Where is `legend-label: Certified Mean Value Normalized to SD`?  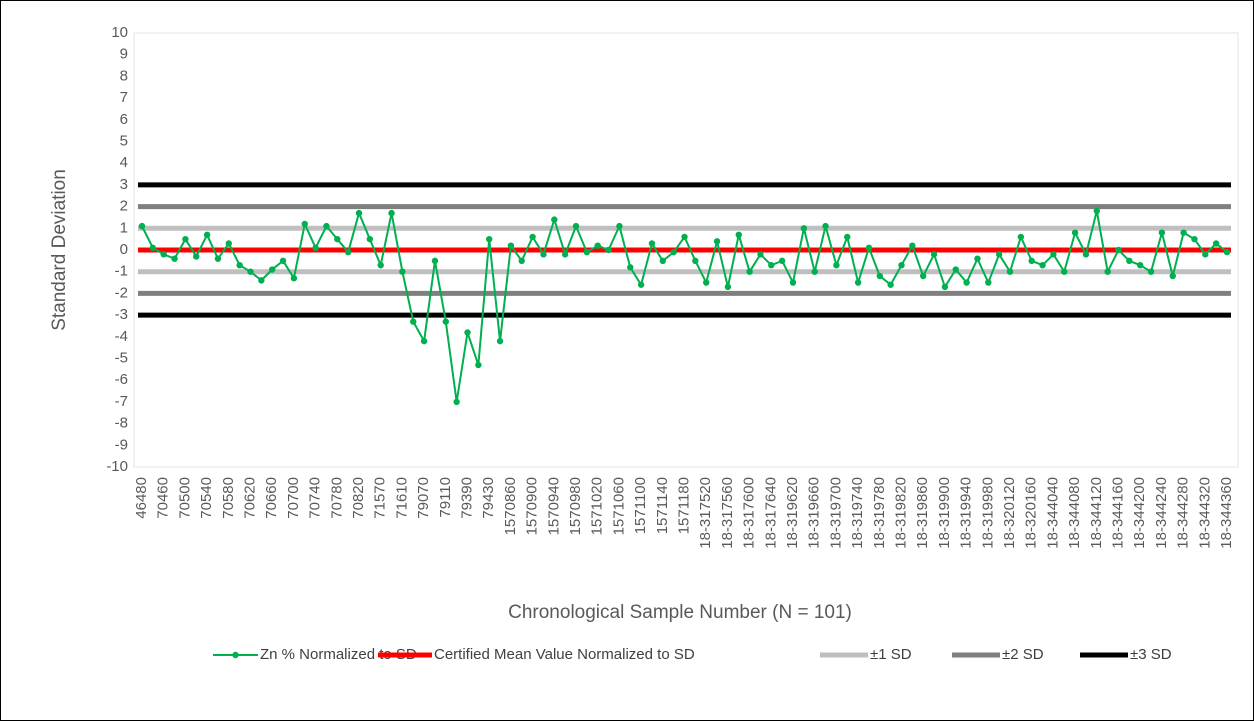
legend-label: Certified Mean Value Normalized to SD is located at coordinates (564, 654).